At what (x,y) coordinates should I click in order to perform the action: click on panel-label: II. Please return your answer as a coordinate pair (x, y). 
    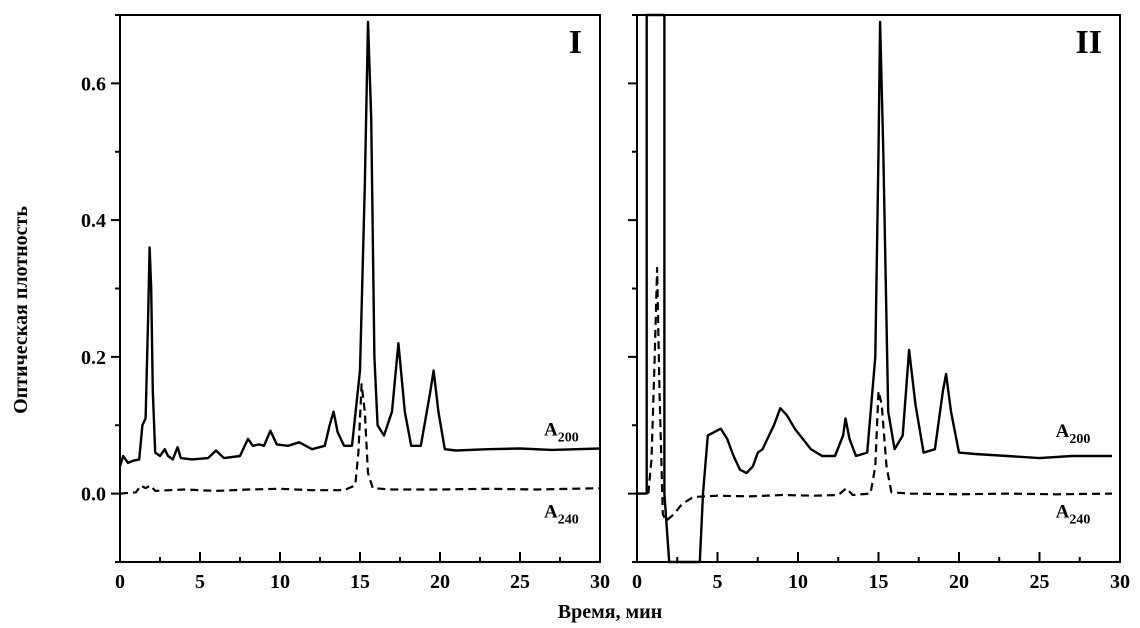
    Looking at the image, I should click on (1089, 42).